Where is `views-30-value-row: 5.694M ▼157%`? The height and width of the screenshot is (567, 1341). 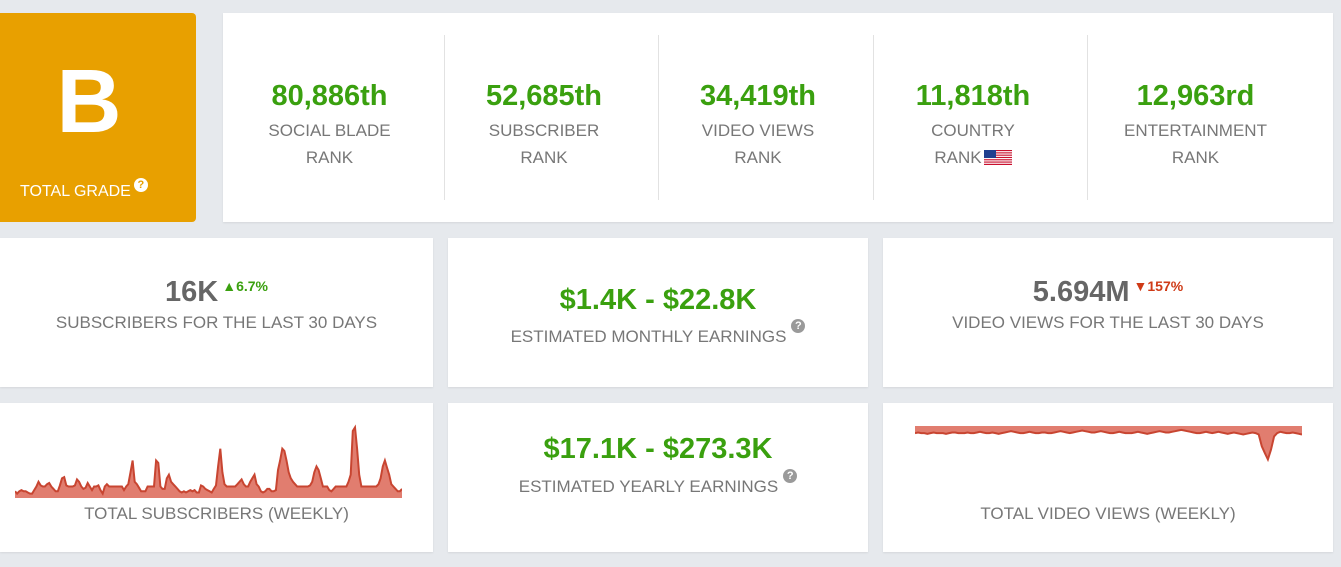
views-30-value-row: 5.694M ▼157% is located at coordinates (1108, 292).